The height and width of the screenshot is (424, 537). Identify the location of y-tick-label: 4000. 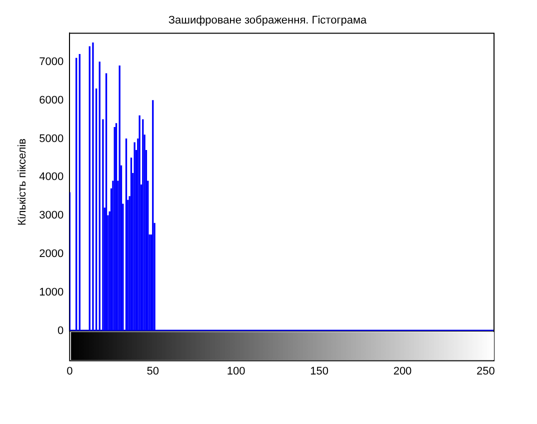
(51, 177).